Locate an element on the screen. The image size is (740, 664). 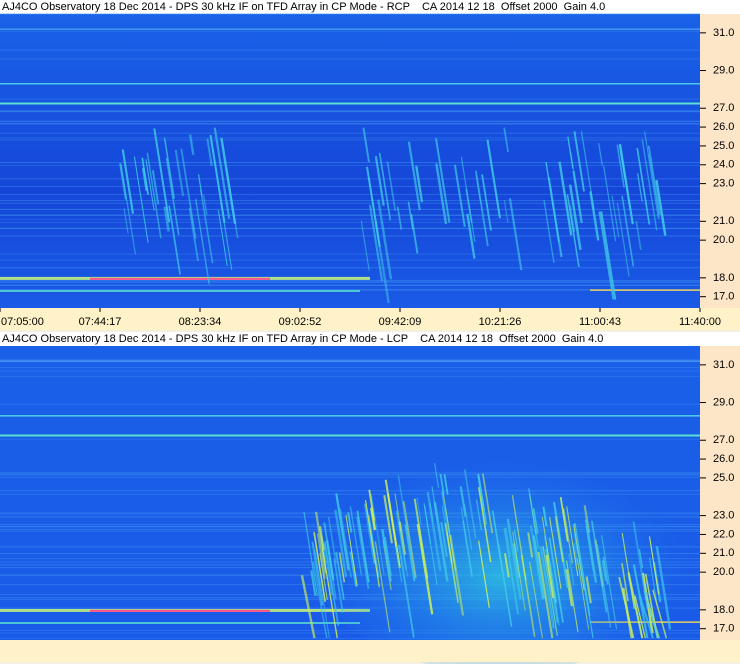
hot-core is located at coordinates (180, 610).